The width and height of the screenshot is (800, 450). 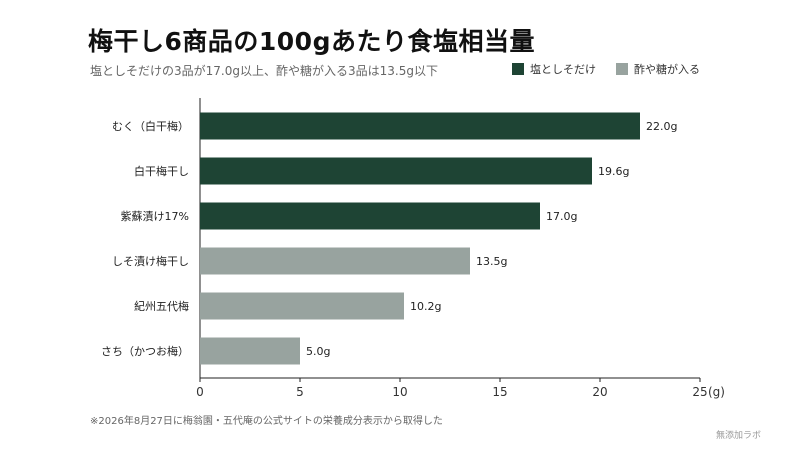 I want to click on legend-swatch-vinegar-sugar, so click(x=622, y=69).